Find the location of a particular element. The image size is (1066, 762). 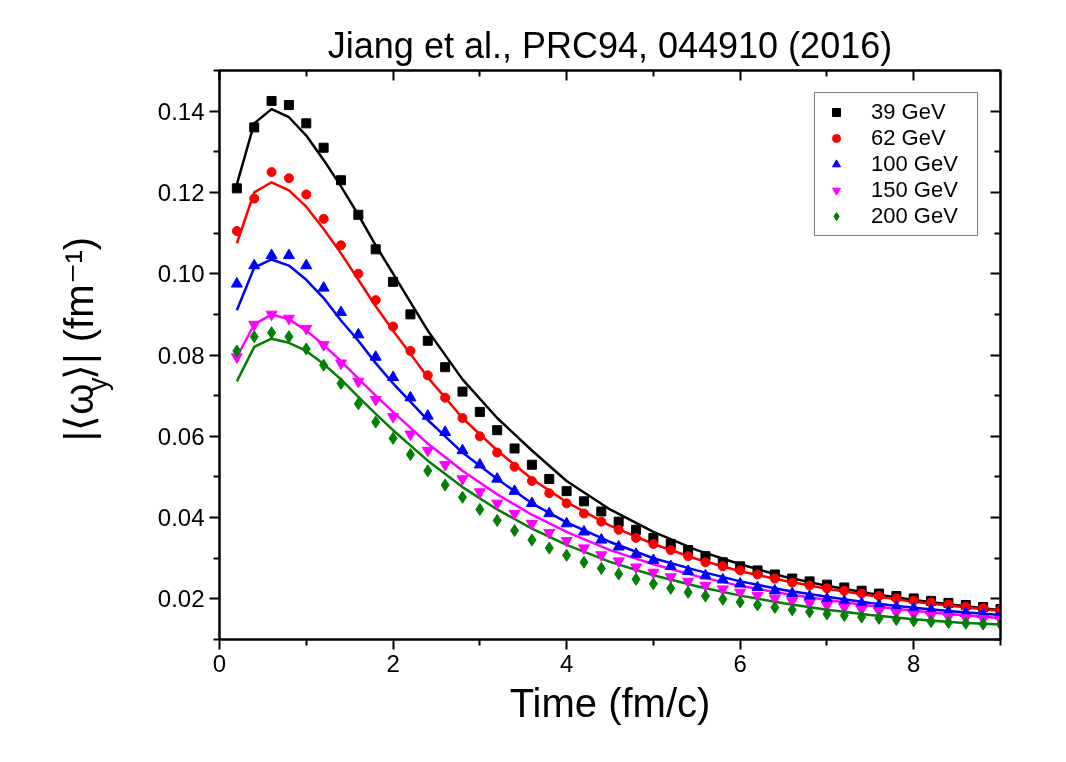

x-tick-label: 8 is located at coordinates (914, 663).